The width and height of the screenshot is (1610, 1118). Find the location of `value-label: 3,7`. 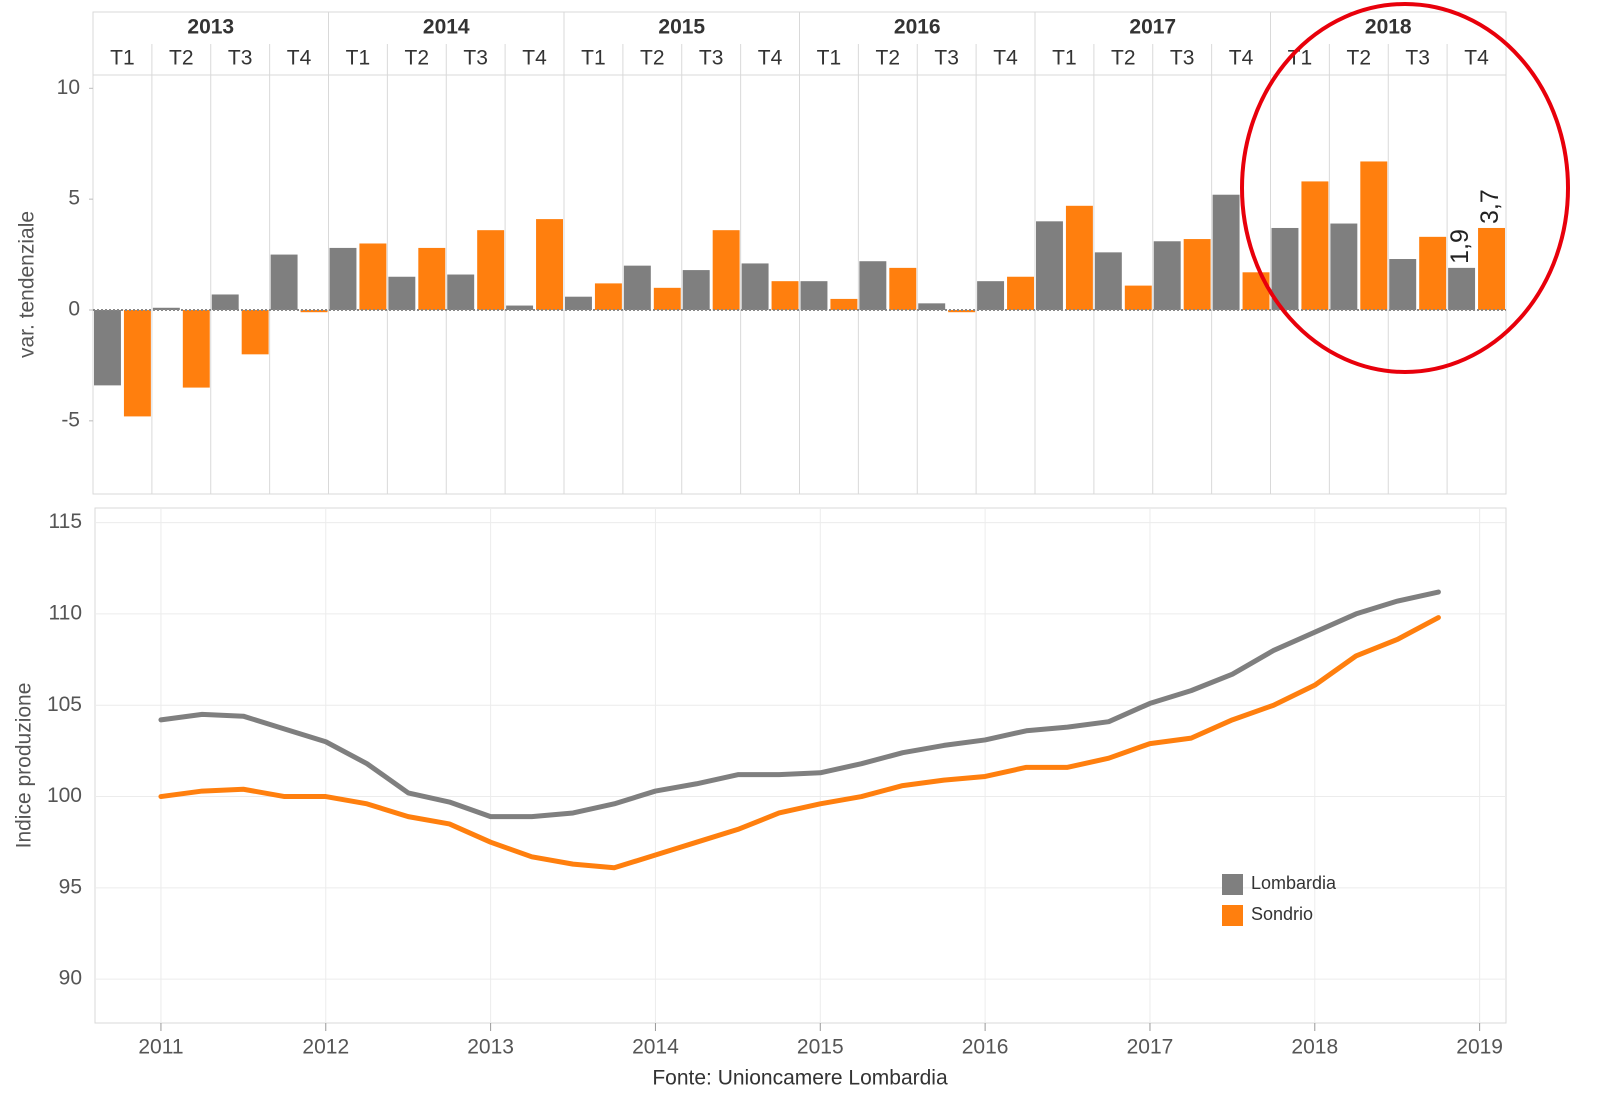

value-label: 3,7 is located at coordinates (1490, 206).